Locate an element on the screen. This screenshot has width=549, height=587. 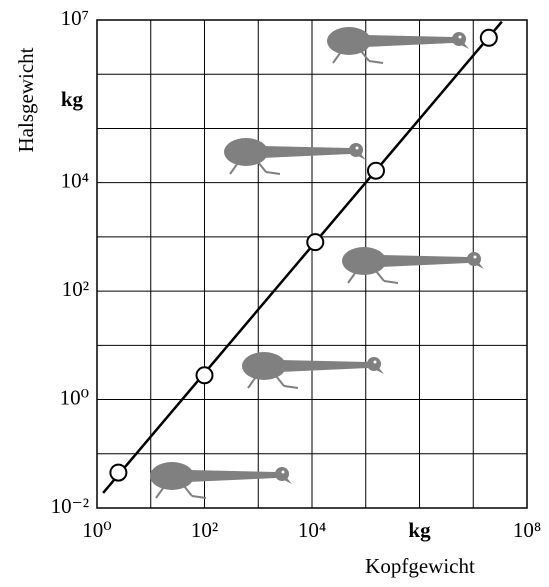
x-tick-label: 10⁴ is located at coordinates (312, 530).